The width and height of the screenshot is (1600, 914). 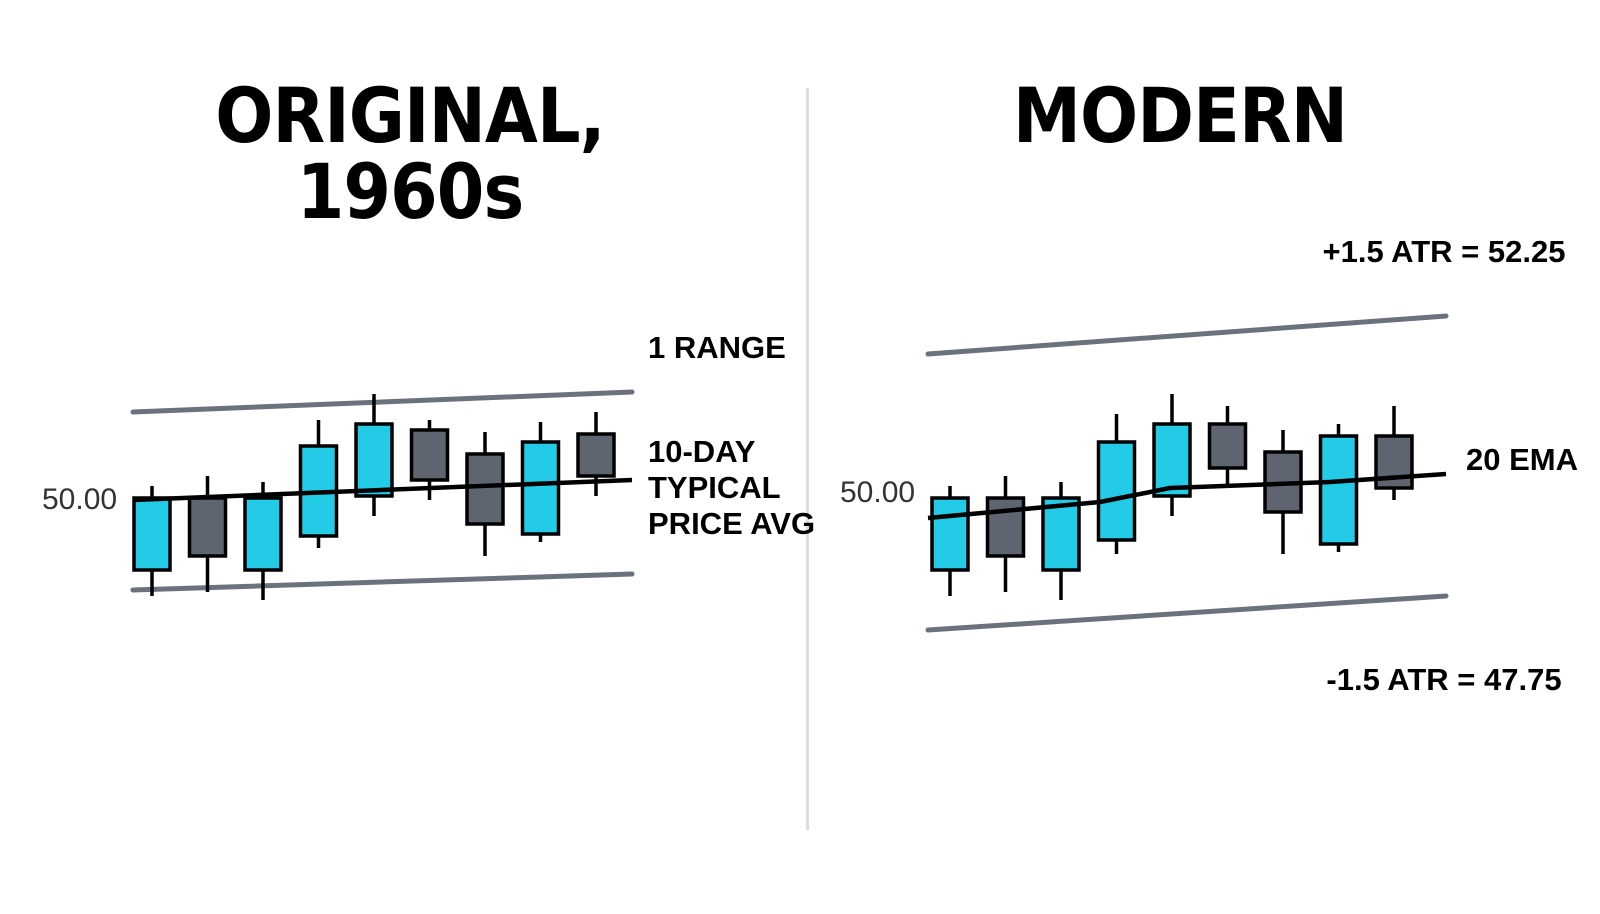 What do you see at coordinates (1187, 613) in the screenshot?
I see `right-lower-band-line` at bounding box center [1187, 613].